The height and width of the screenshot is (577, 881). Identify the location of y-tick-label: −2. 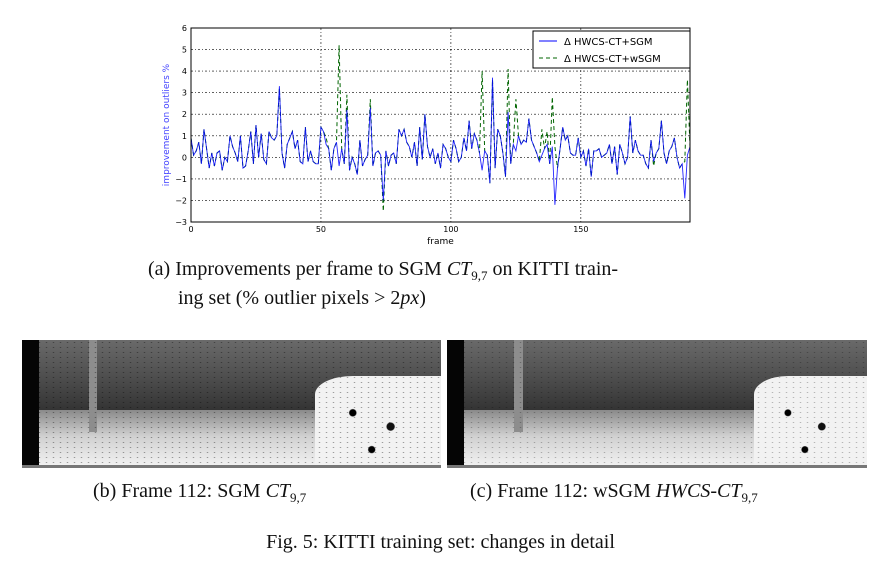
(181, 200).